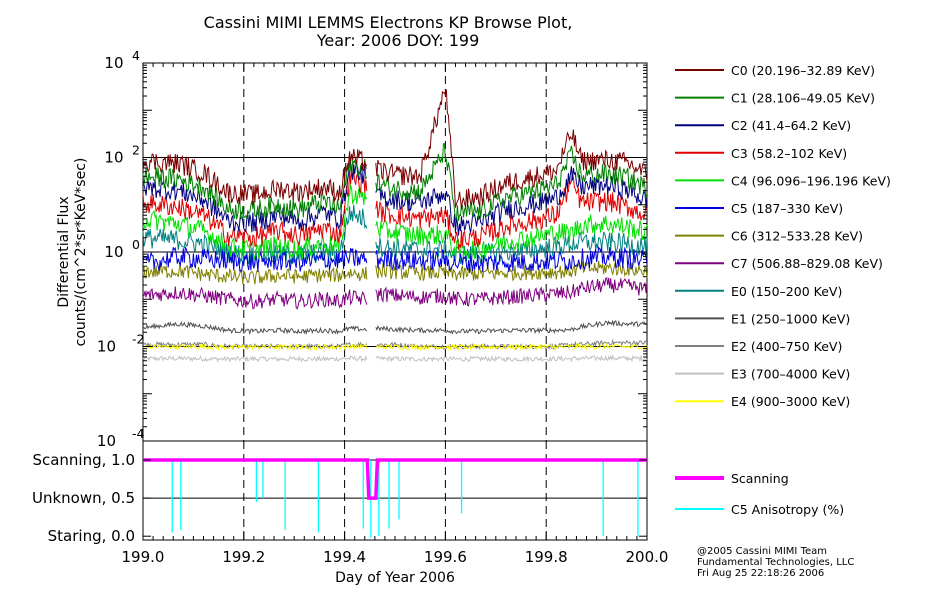 Image resolution: width=950 pixels, height=600 pixels. What do you see at coordinates (790, 318) in the screenshot?
I see `legend-label-9: E1 (250–1000 KeV)` at bounding box center [790, 318].